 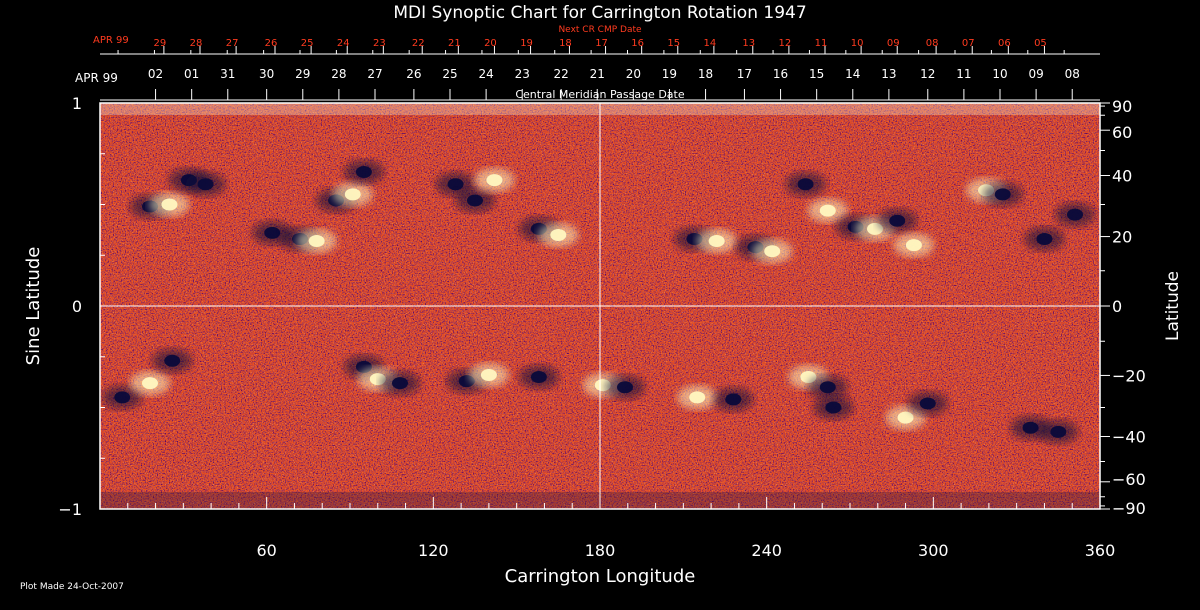 What do you see at coordinates (196, 43) in the screenshot?
I see `next-cr-date-label: 28` at bounding box center [196, 43].